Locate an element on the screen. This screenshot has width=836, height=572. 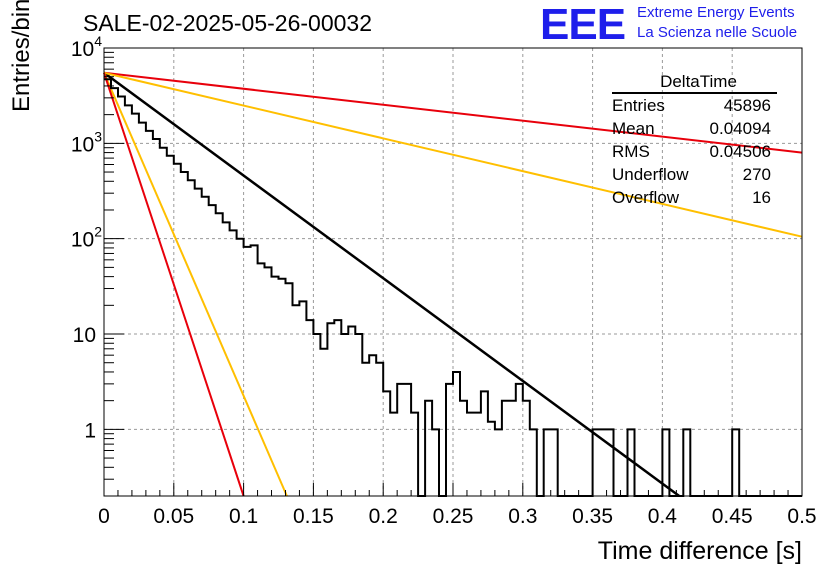
stats-value: 270 is located at coordinates (756, 174).